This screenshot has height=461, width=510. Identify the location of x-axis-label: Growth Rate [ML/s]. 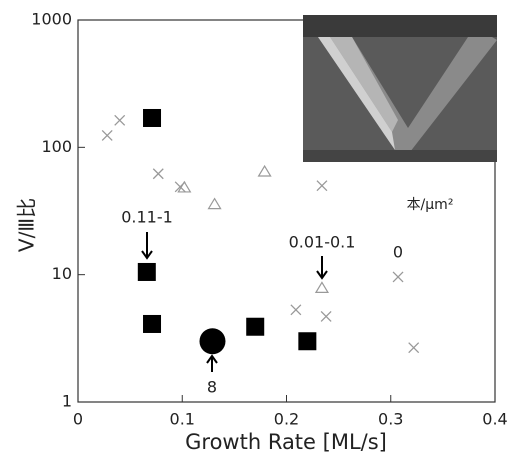
(286, 442).